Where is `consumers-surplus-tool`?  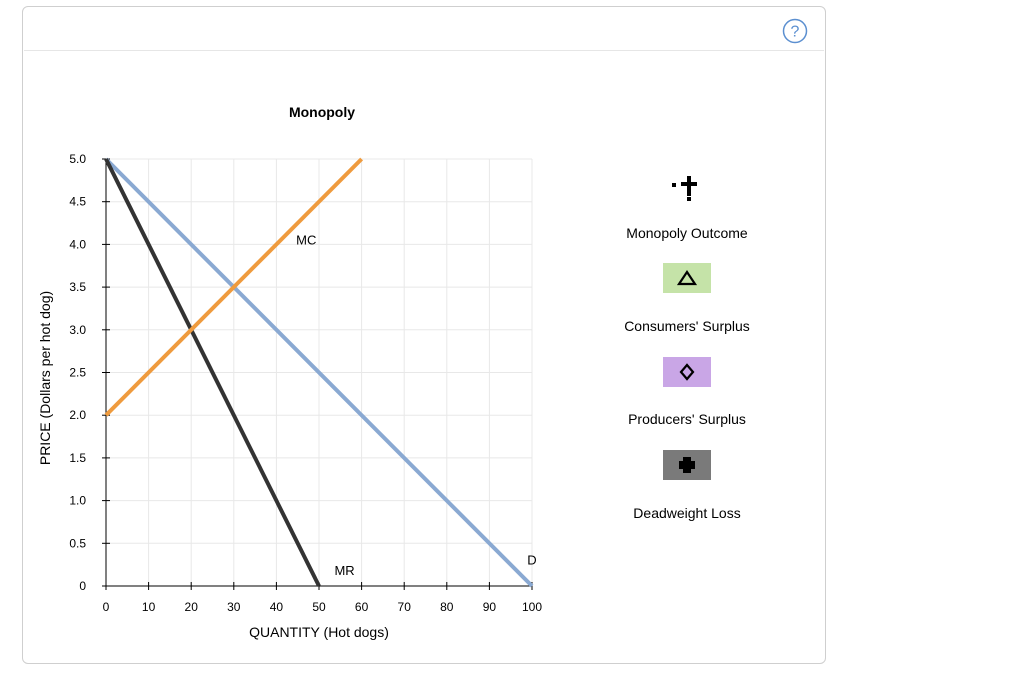
consumers-surplus-tool is located at coordinates (687, 278).